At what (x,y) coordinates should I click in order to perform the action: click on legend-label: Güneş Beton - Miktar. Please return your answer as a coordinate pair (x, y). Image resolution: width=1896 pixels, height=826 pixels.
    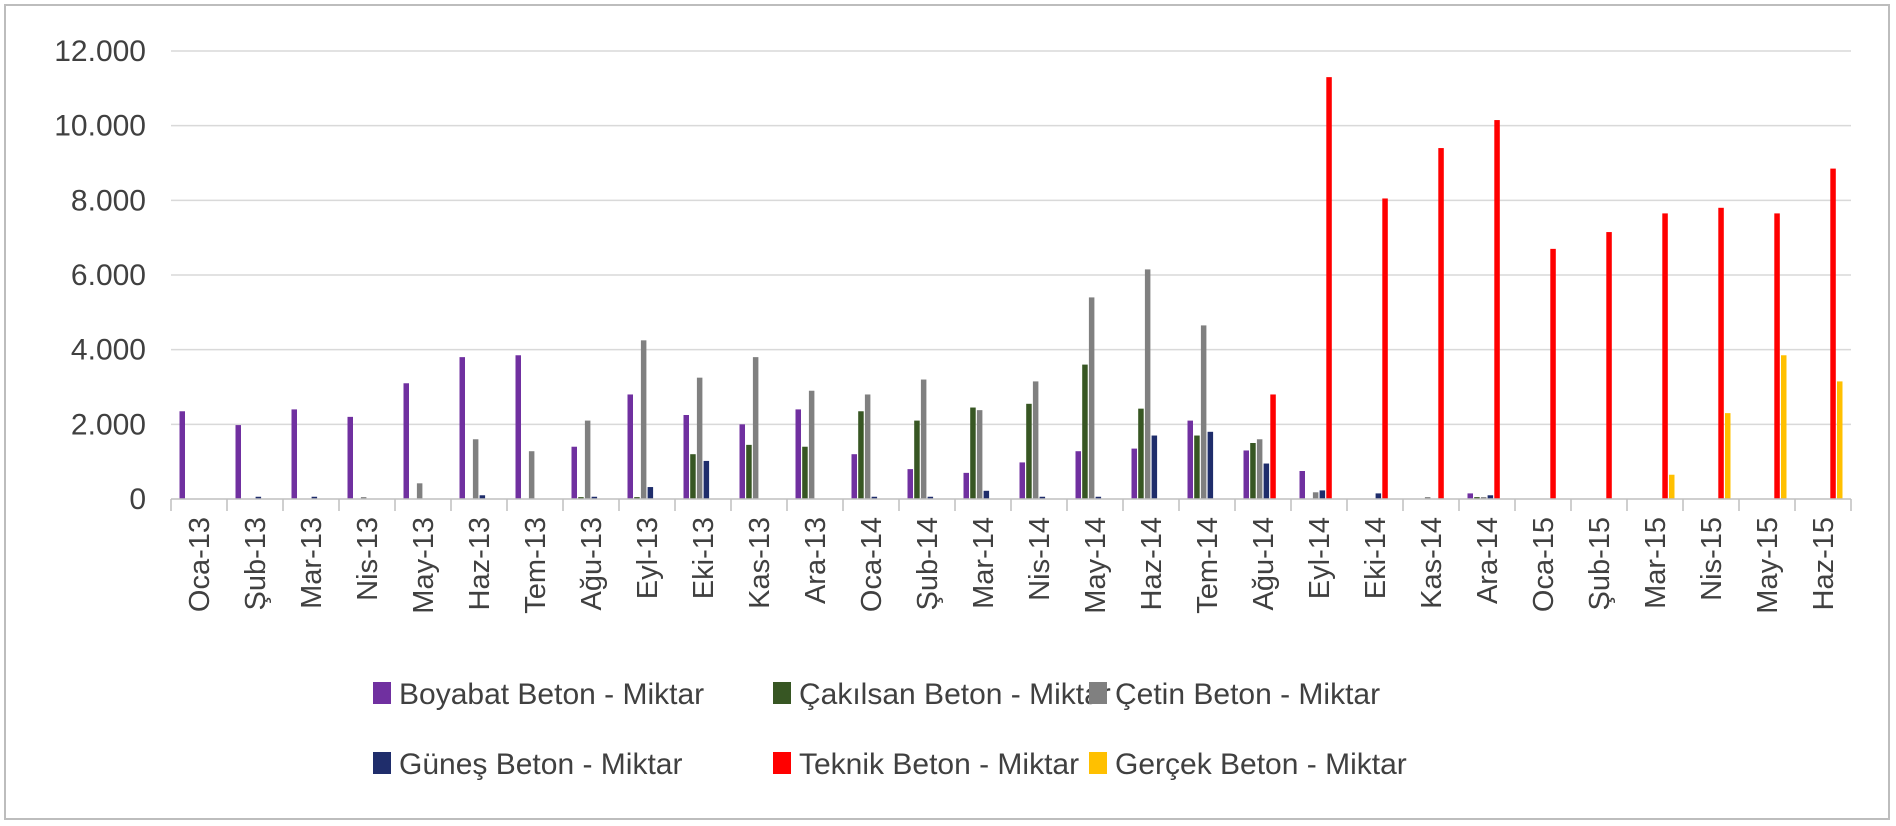
    Looking at the image, I should click on (540, 764).